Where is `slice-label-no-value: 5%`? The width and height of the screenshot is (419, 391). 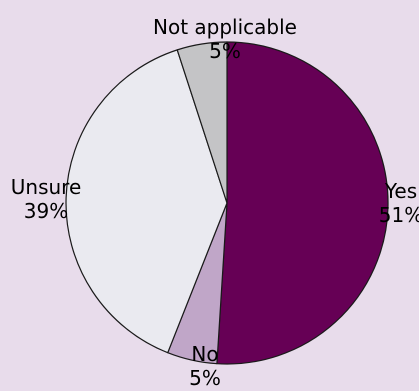 slice-label-no-value: 5% is located at coordinates (205, 378).